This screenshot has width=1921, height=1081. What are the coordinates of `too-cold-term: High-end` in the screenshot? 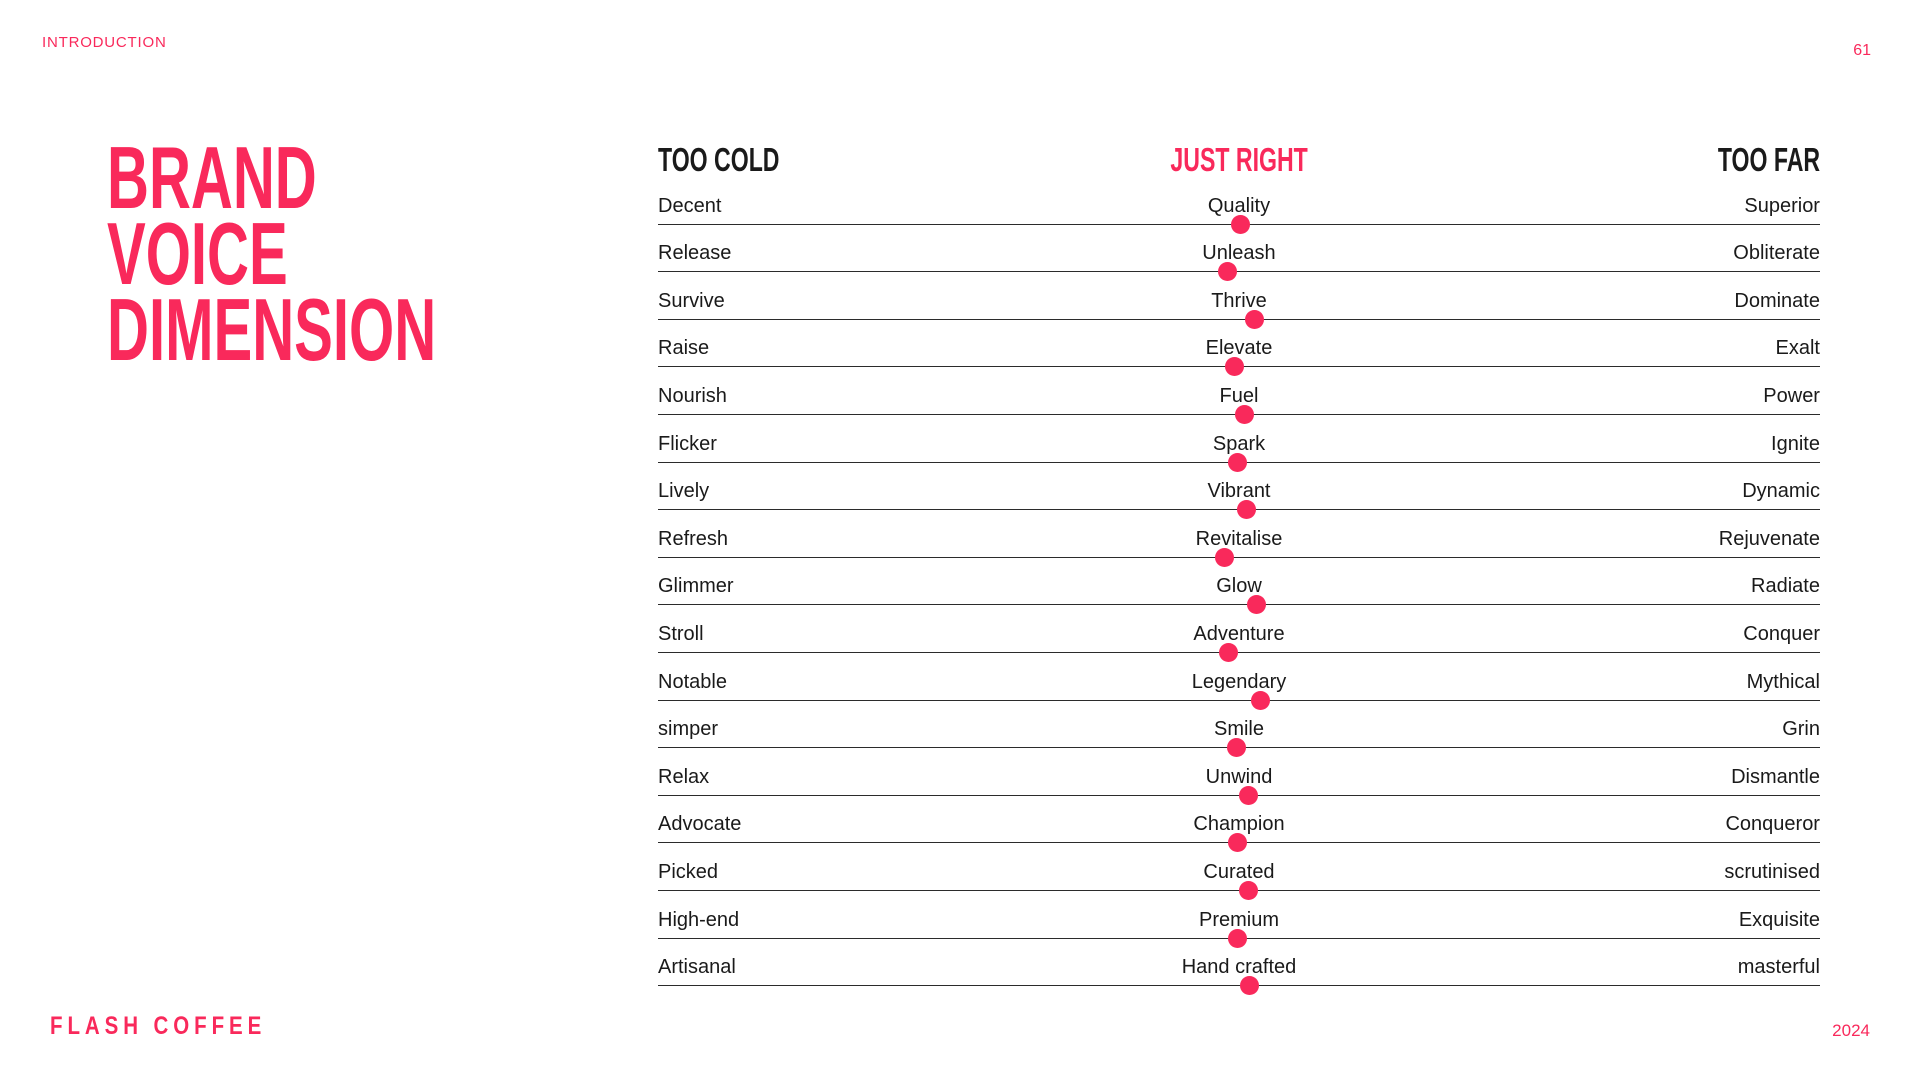 It's located at (699, 919).